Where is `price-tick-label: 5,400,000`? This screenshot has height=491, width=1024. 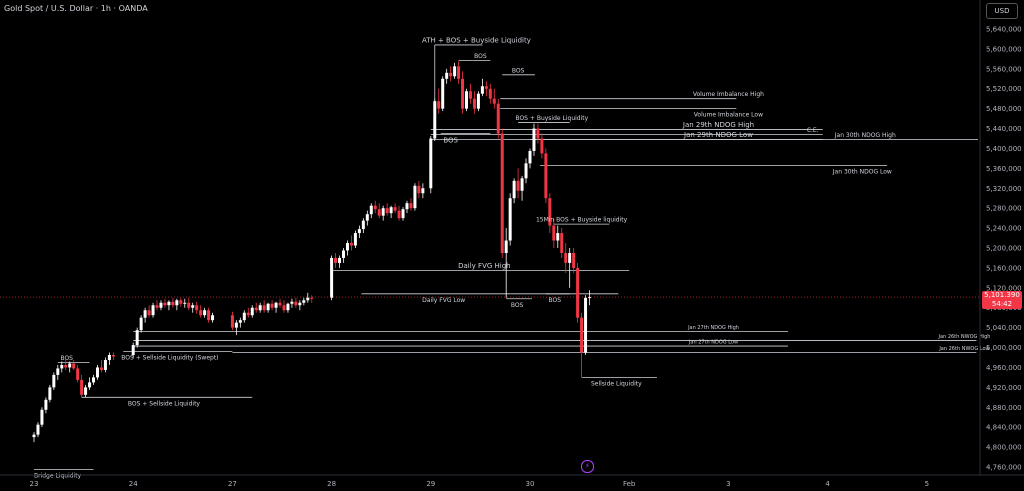 price-tick-label: 5,400,000 is located at coordinates (1004, 149).